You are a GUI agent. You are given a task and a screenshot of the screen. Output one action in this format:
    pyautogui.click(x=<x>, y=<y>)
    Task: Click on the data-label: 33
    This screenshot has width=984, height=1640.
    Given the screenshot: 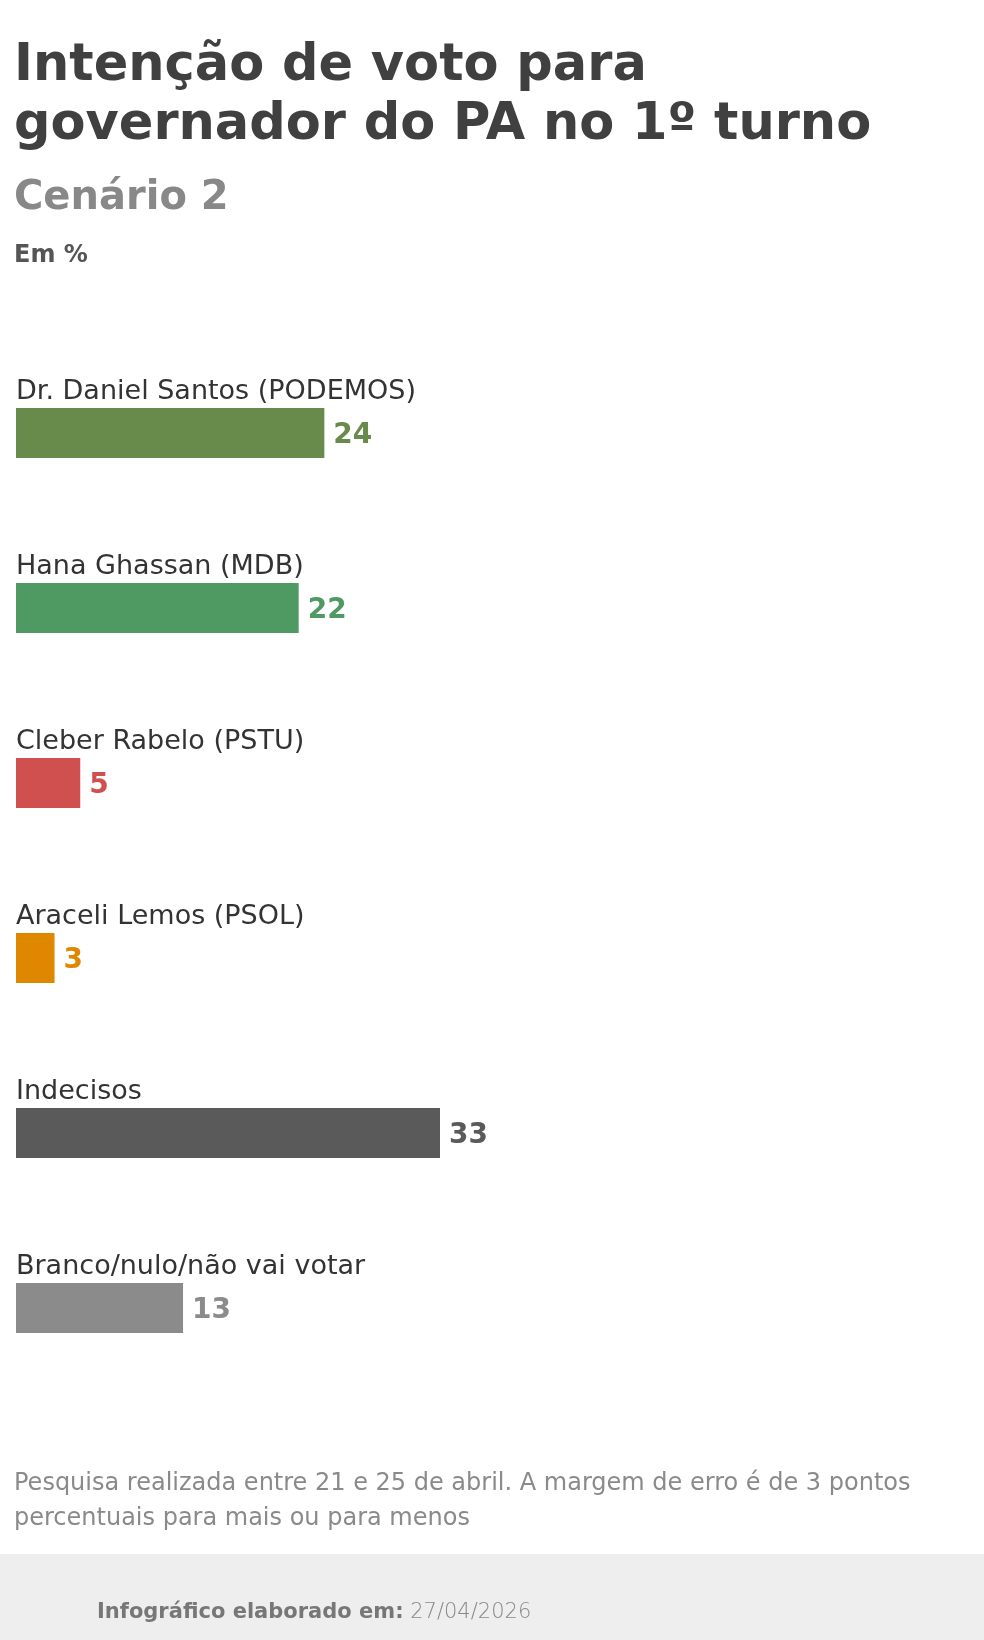 What is the action you would take?
    pyautogui.click(x=468, y=1133)
    